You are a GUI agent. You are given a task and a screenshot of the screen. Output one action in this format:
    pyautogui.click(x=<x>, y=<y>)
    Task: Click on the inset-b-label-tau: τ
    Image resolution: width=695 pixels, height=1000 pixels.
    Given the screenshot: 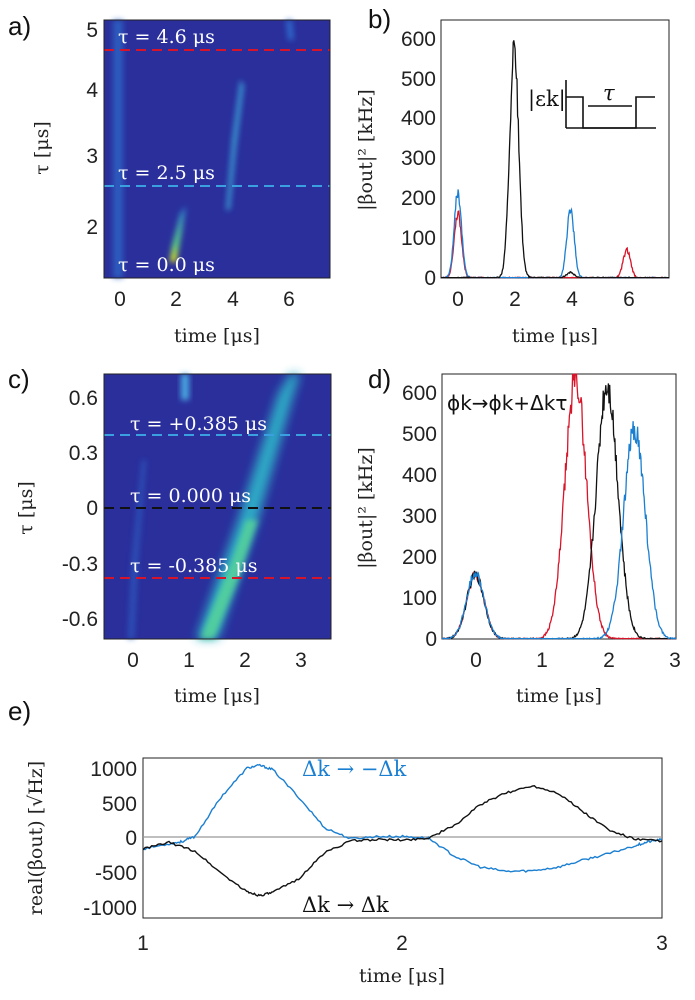 What is the action you would take?
    pyautogui.click(x=609, y=93)
    